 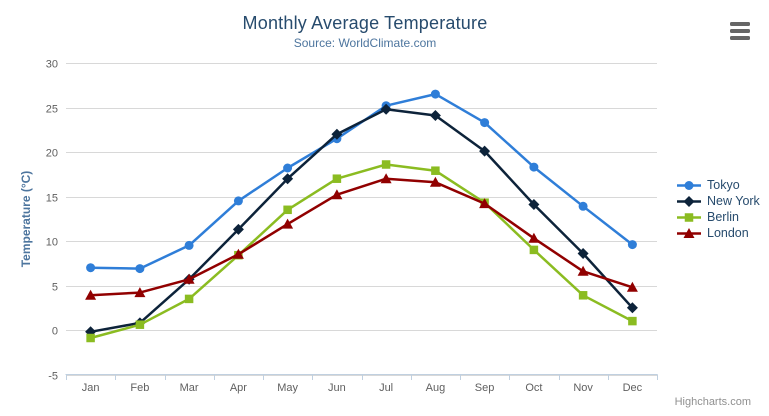 What do you see at coordinates (238, 388) in the screenshot?
I see `x-axis-label: Apr` at bounding box center [238, 388].